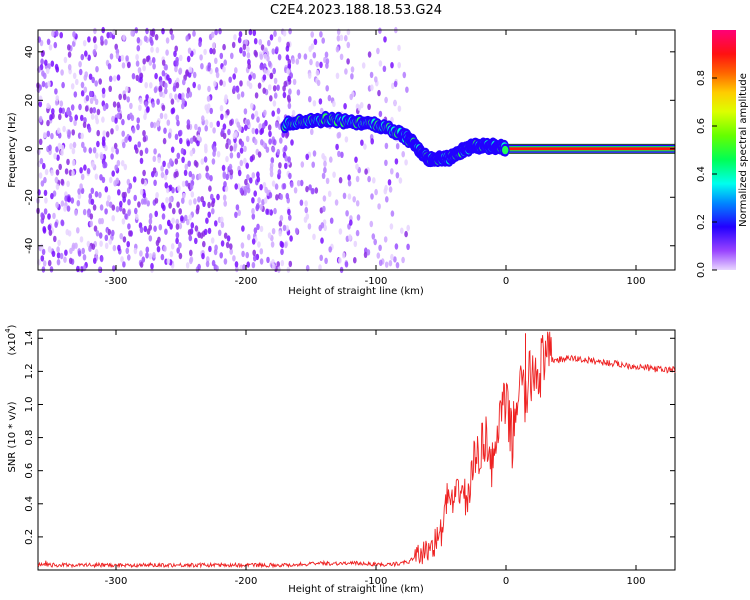  Describe the element at coordinates (29, 51) in the screenshot. I see `y-tick-label: 40` at that location.